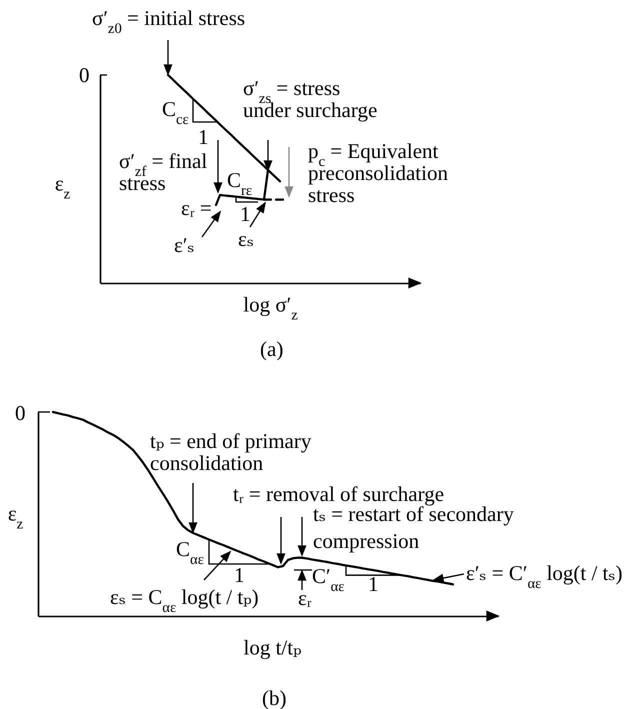  What do you see at coordinates (328, 579) in the screenshot?
I see `annotation: C′$_{αε}$` at bounding box center [328, 579].